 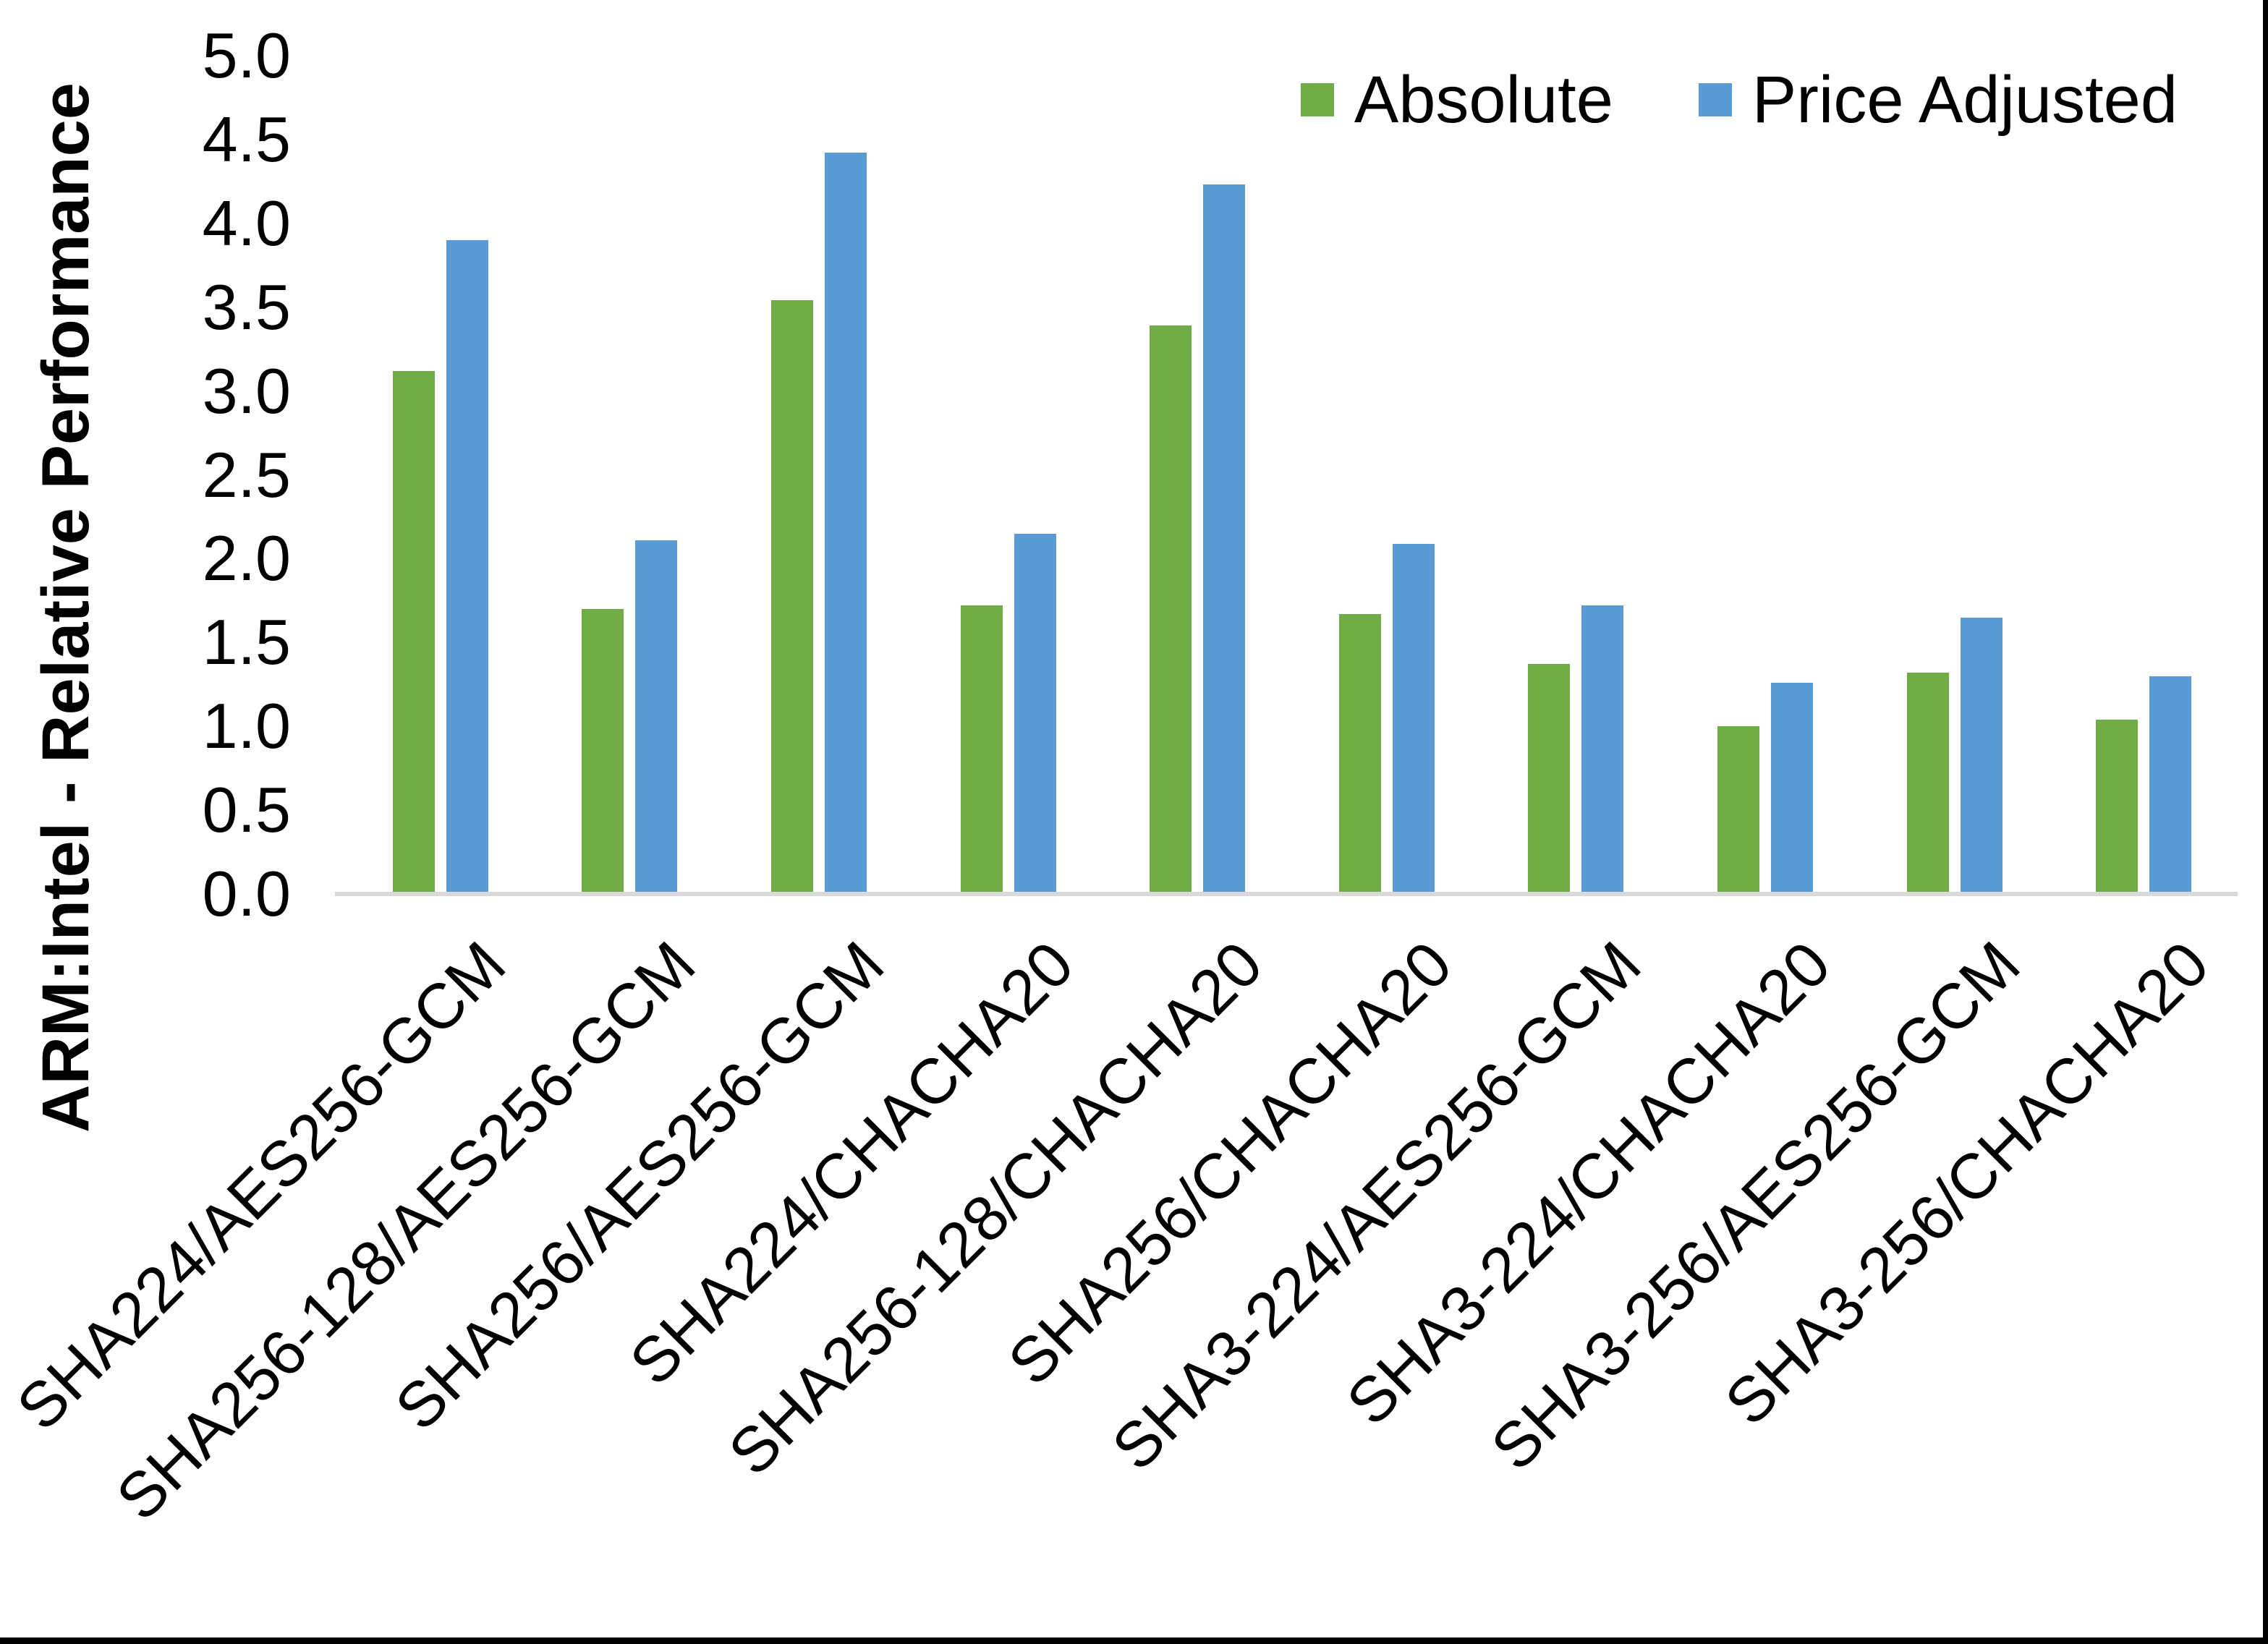 What do you see at coordinates (1981, 755) in the screenshot?
I see `bar-price-adjusted-sha3-256-aes256-gcm` at bounding box center [1981, 755].